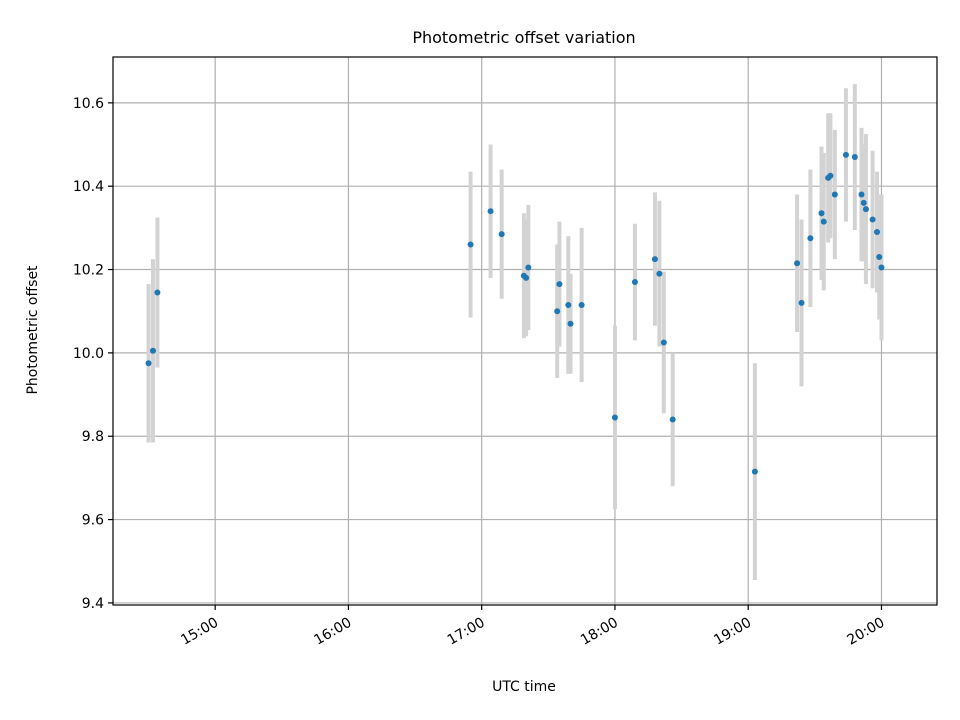  Describe the element at coordinates (88, 104) in the screenshot. I see `y-tick-label: 10.6` at that location.